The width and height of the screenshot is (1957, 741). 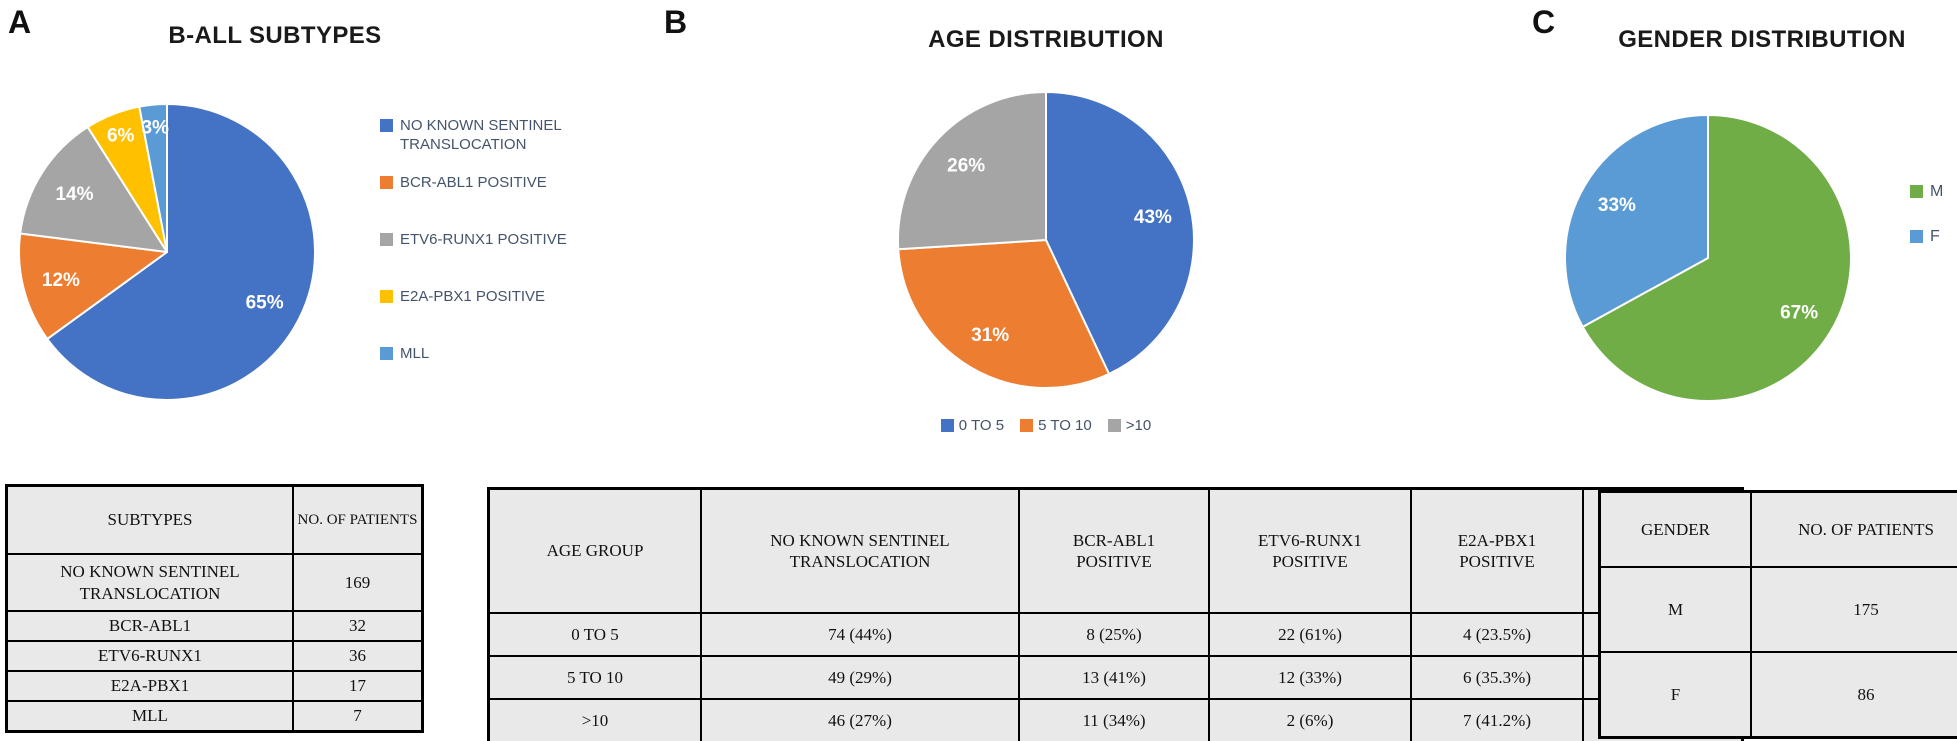 What do you see at coordinates (1046, 39) in the screenshot?
I see `chart-title-age-distribution: AGE DISTRIBUTION` at bounding box center [1046, 39].